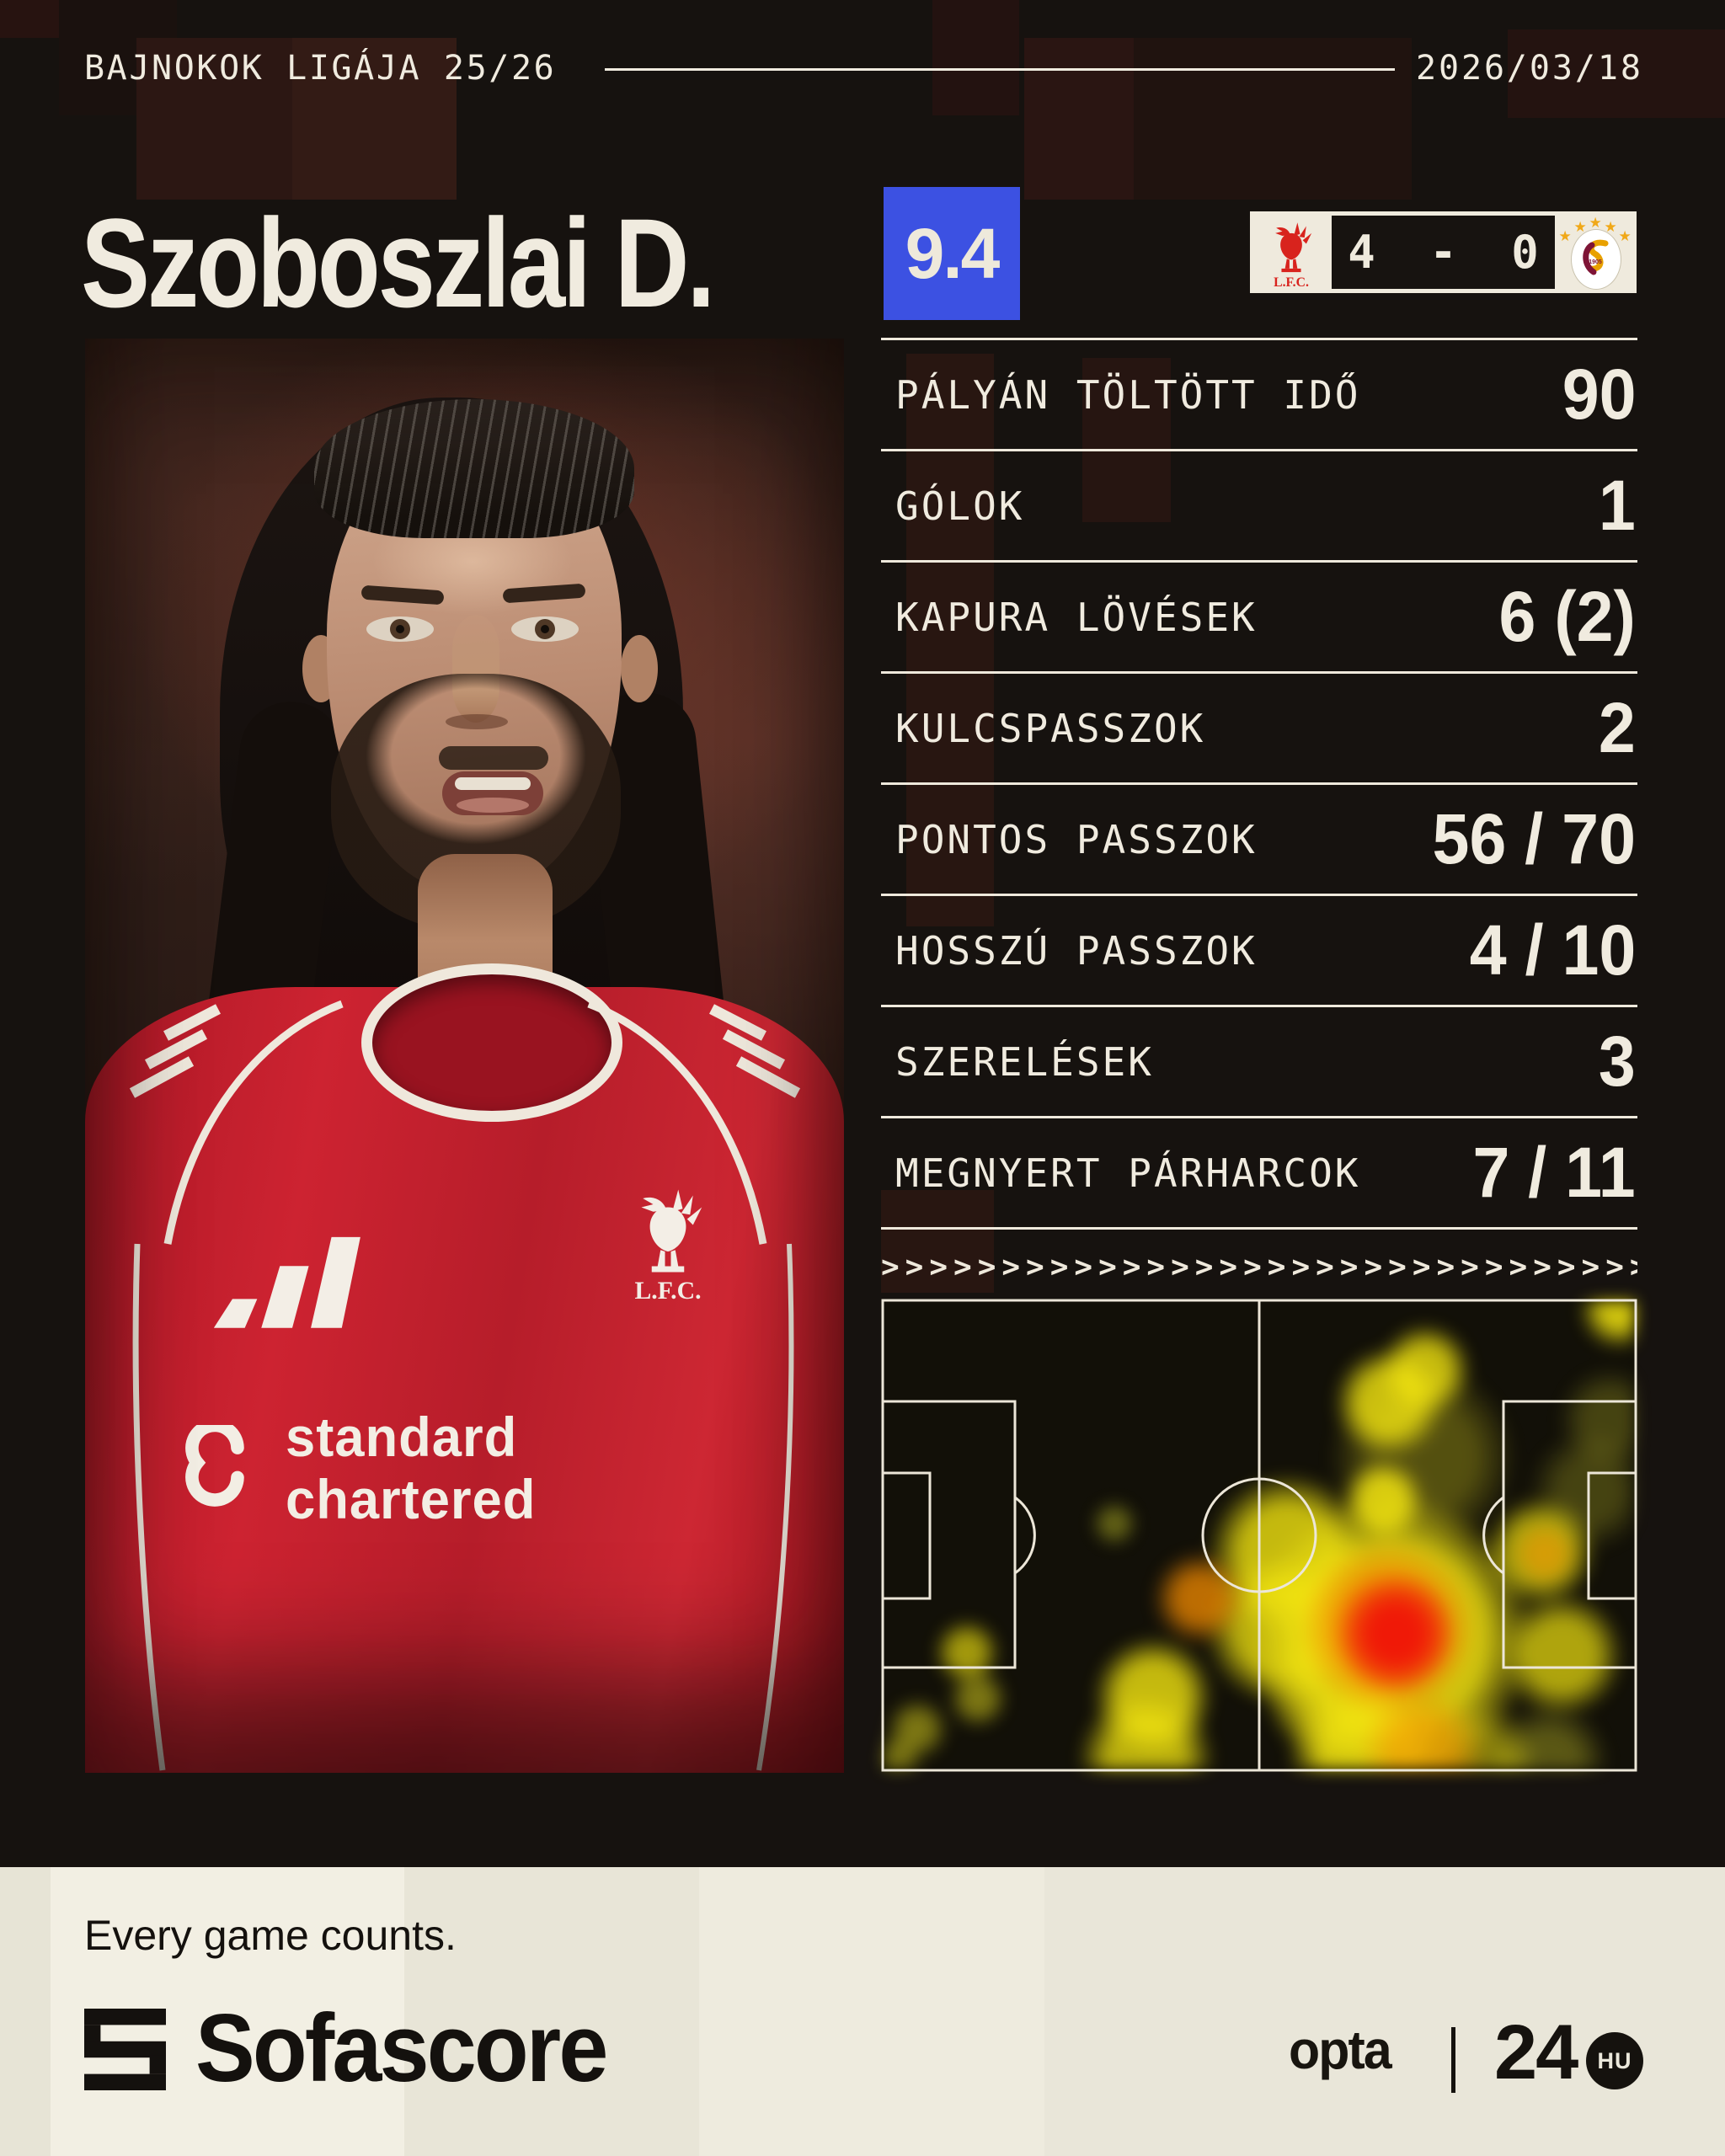 This screenshot has width=1725, height=2156. I want to click on opta-logo: opta, so click(1340, 2050).